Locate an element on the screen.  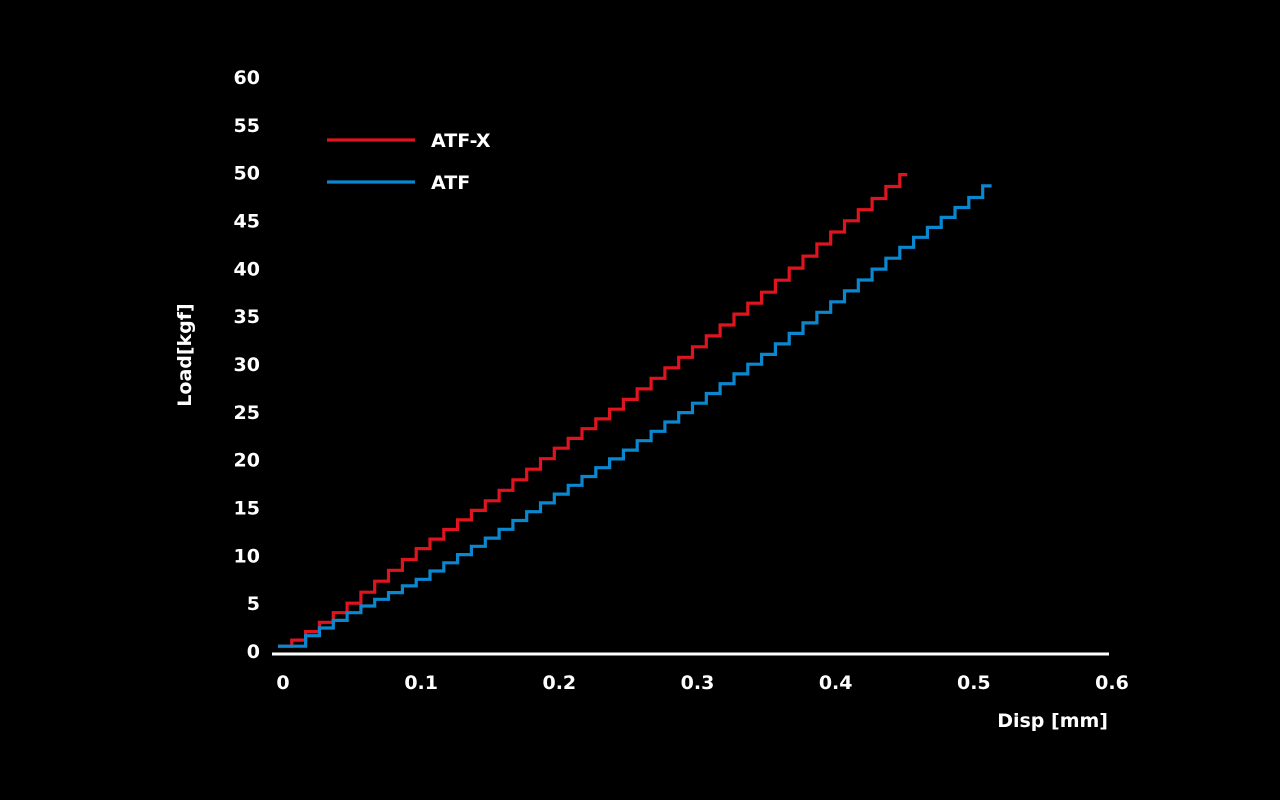
y-tick-label: 50 is located at coordinates (247, 174).